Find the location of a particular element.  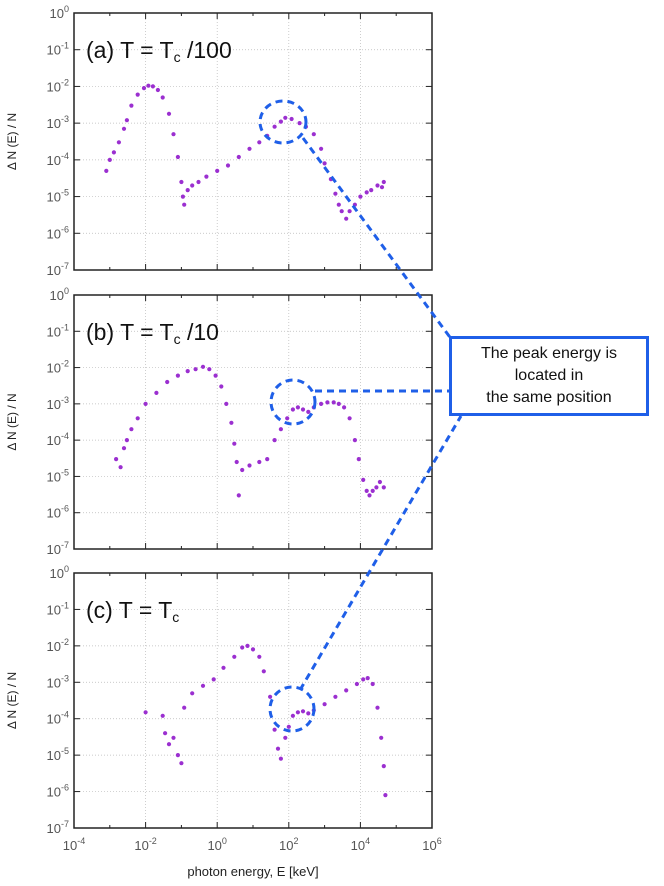

x-axis-label: photon energy, E [keV] is located at coordinates (252, 871).